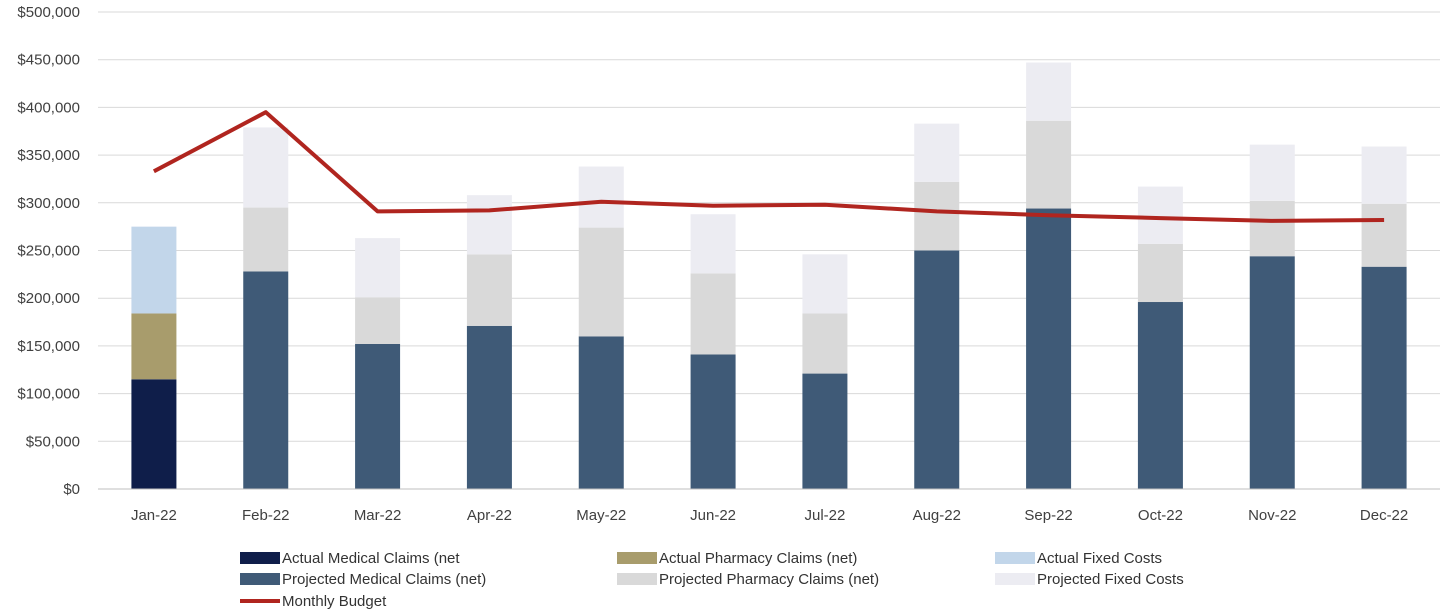 This screenshot has width=1446, height=612. Describe the element at coordinates (53, 441) in the screenshot. I see `y-tick-label: $50,000` at that location.